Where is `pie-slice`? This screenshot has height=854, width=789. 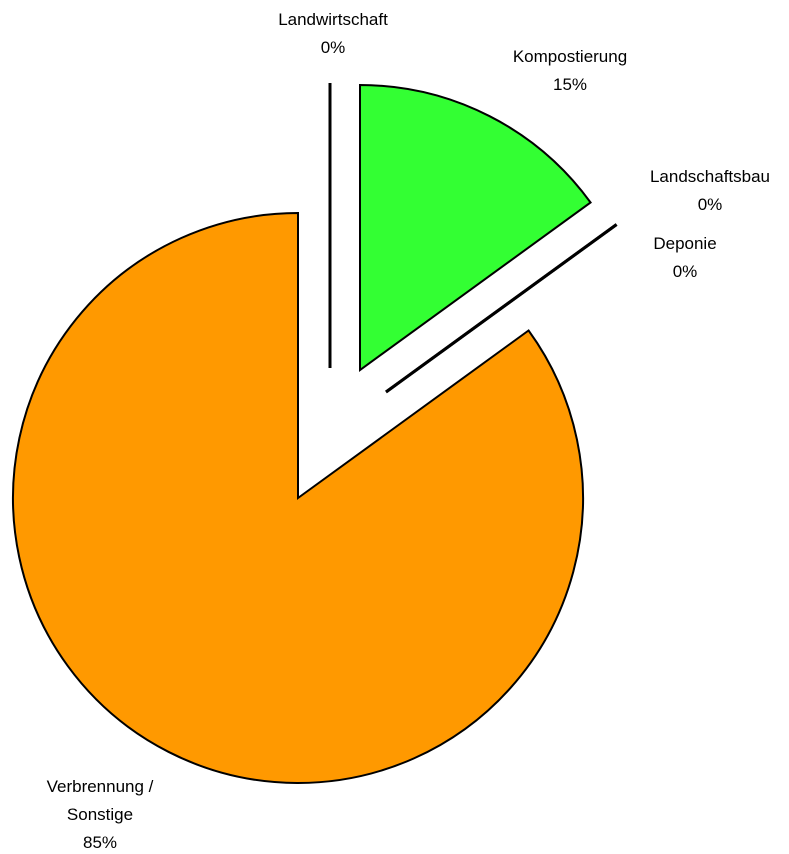 pie-slice is located at coordinates (475, 227).